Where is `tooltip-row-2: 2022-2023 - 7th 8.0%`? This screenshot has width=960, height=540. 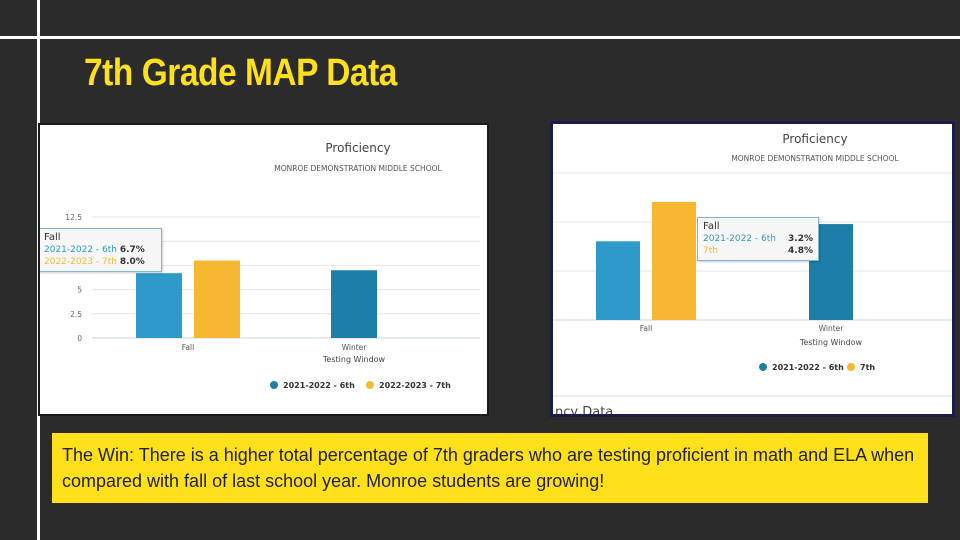
tooltip-row-2: 2022-2023 - 7th 8.0% is located at coordinates (100, 262).